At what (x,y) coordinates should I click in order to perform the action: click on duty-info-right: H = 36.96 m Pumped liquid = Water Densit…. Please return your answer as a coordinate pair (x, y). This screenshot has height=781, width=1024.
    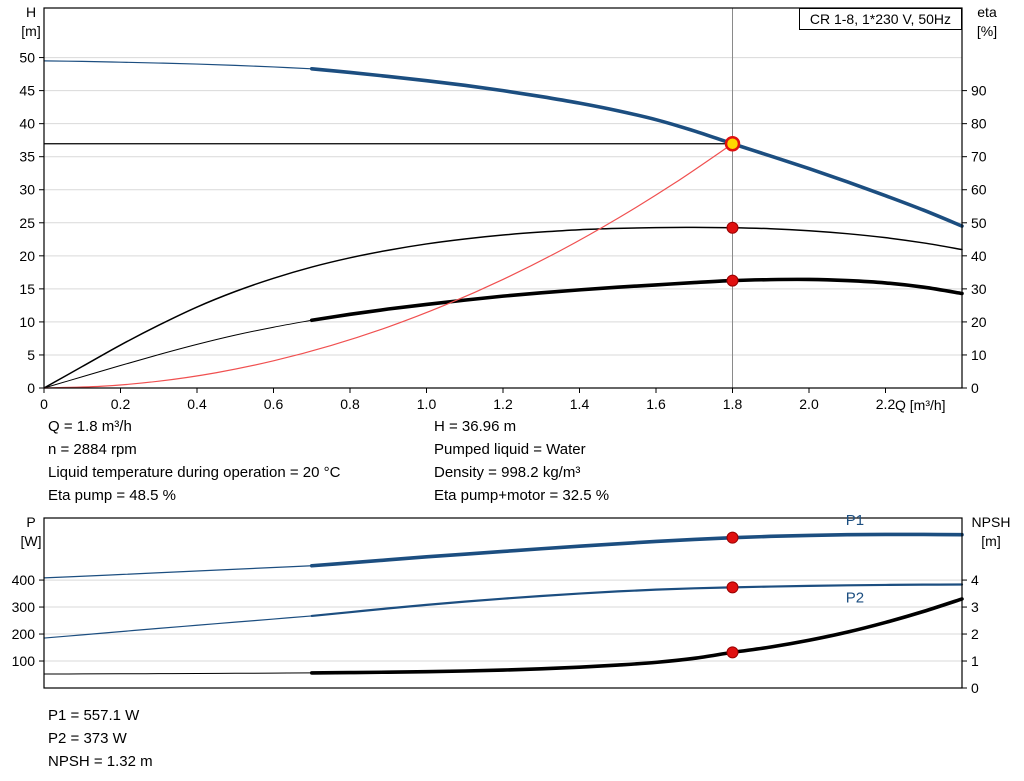
    Looking at the image, I should click on (521, 461).